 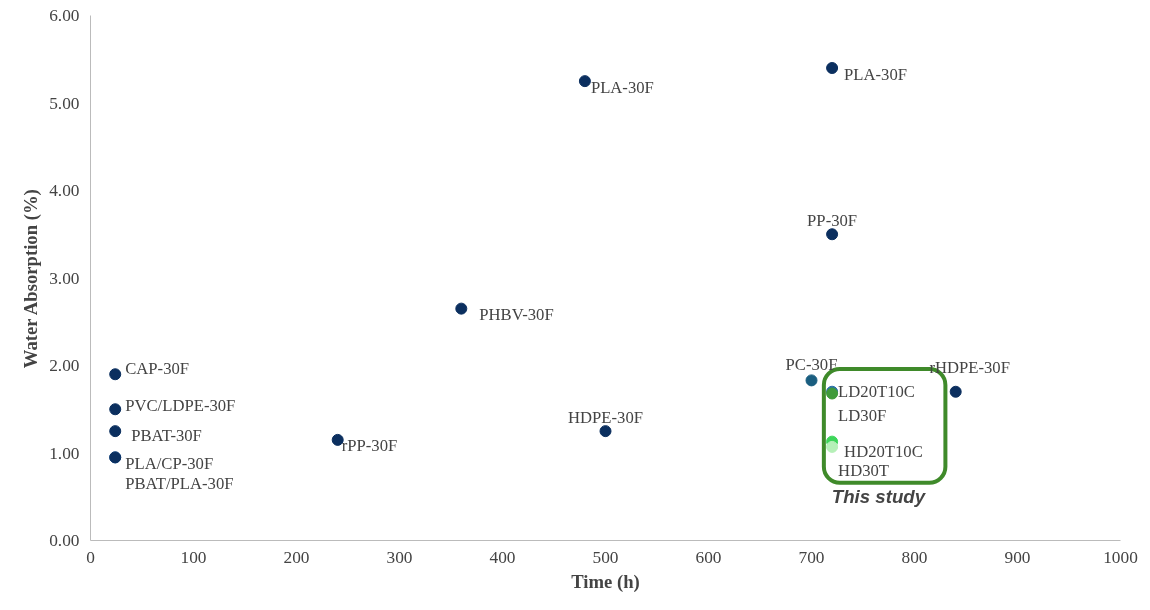 I want to click on y-tick-label: 3.00, so click(x=64, y=278).